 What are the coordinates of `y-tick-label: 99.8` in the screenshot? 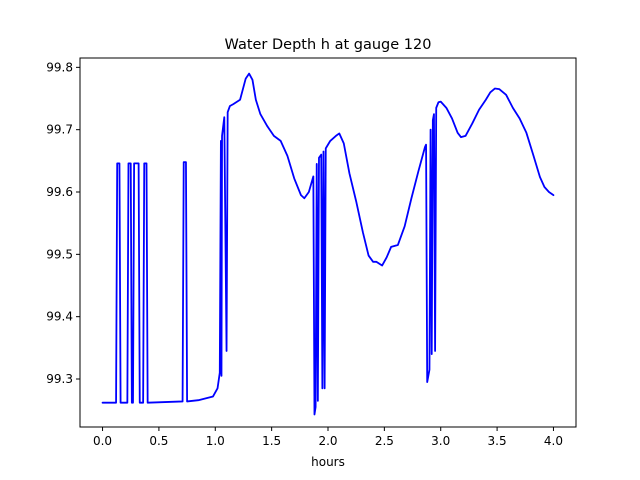 It's located at (59, 67).